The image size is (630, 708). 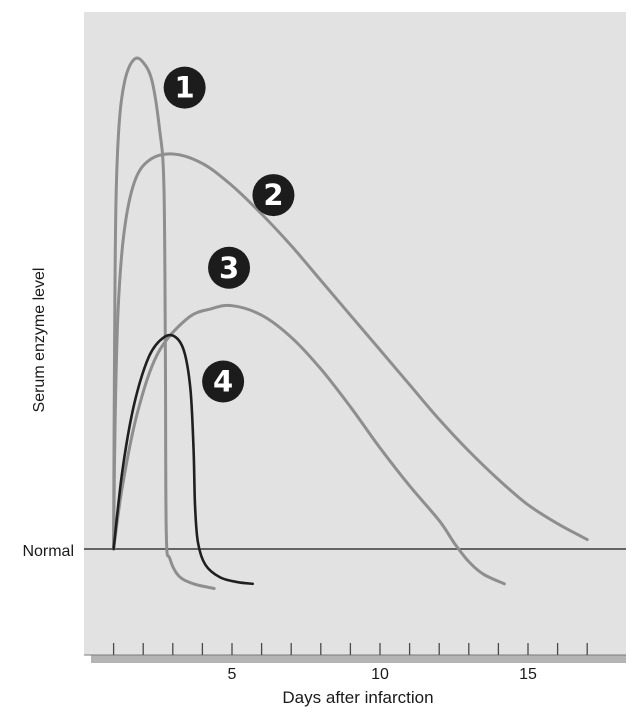 I want to click on x-tick-labels: 5 10 15, so click(x=382, y=674).